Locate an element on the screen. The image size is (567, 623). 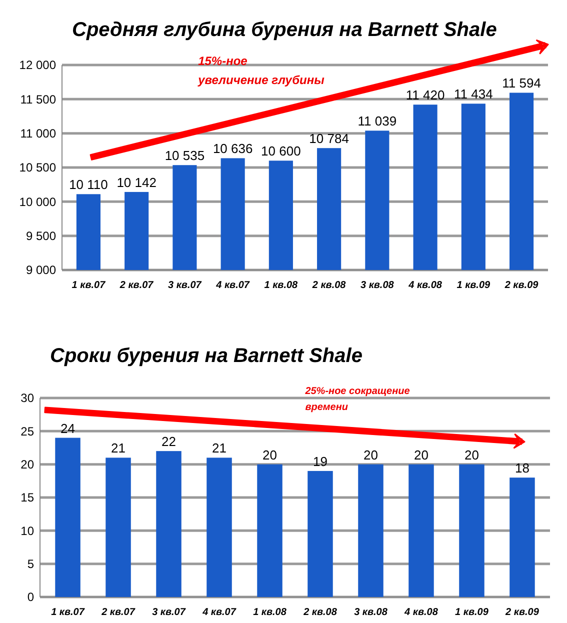
data-label: 10 142 is located at coordinates (136, 182).